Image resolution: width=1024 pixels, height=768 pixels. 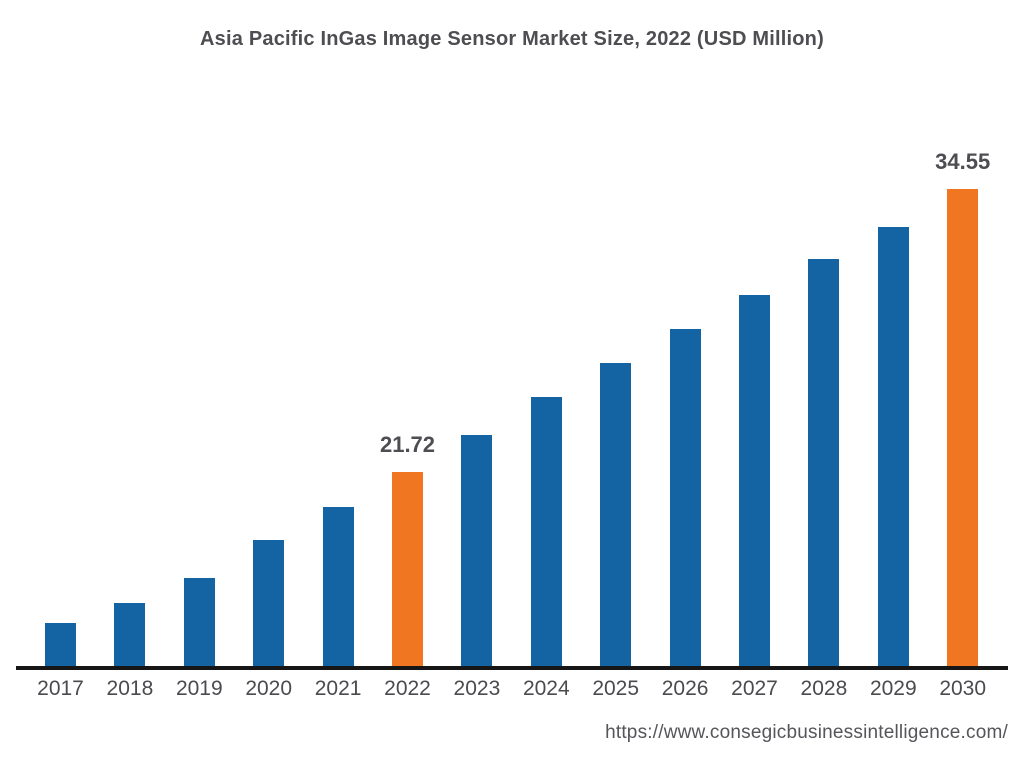 I want to click on x-tick-2019: 2019, so click(x=199, y=688).